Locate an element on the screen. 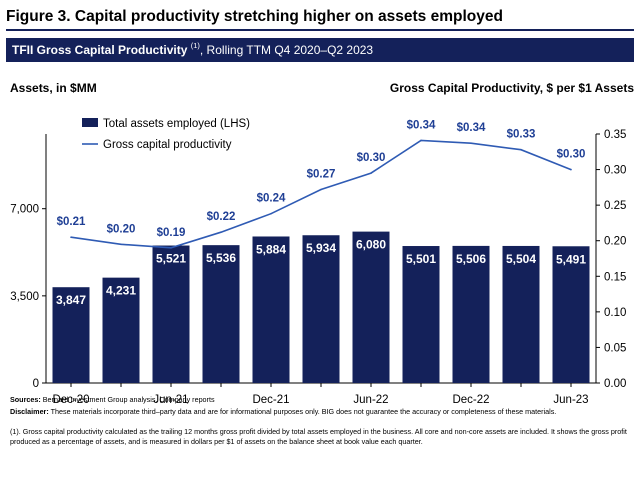  legend-bar-label: Total assets employed (LHS) is located at coordinates (176, 124).